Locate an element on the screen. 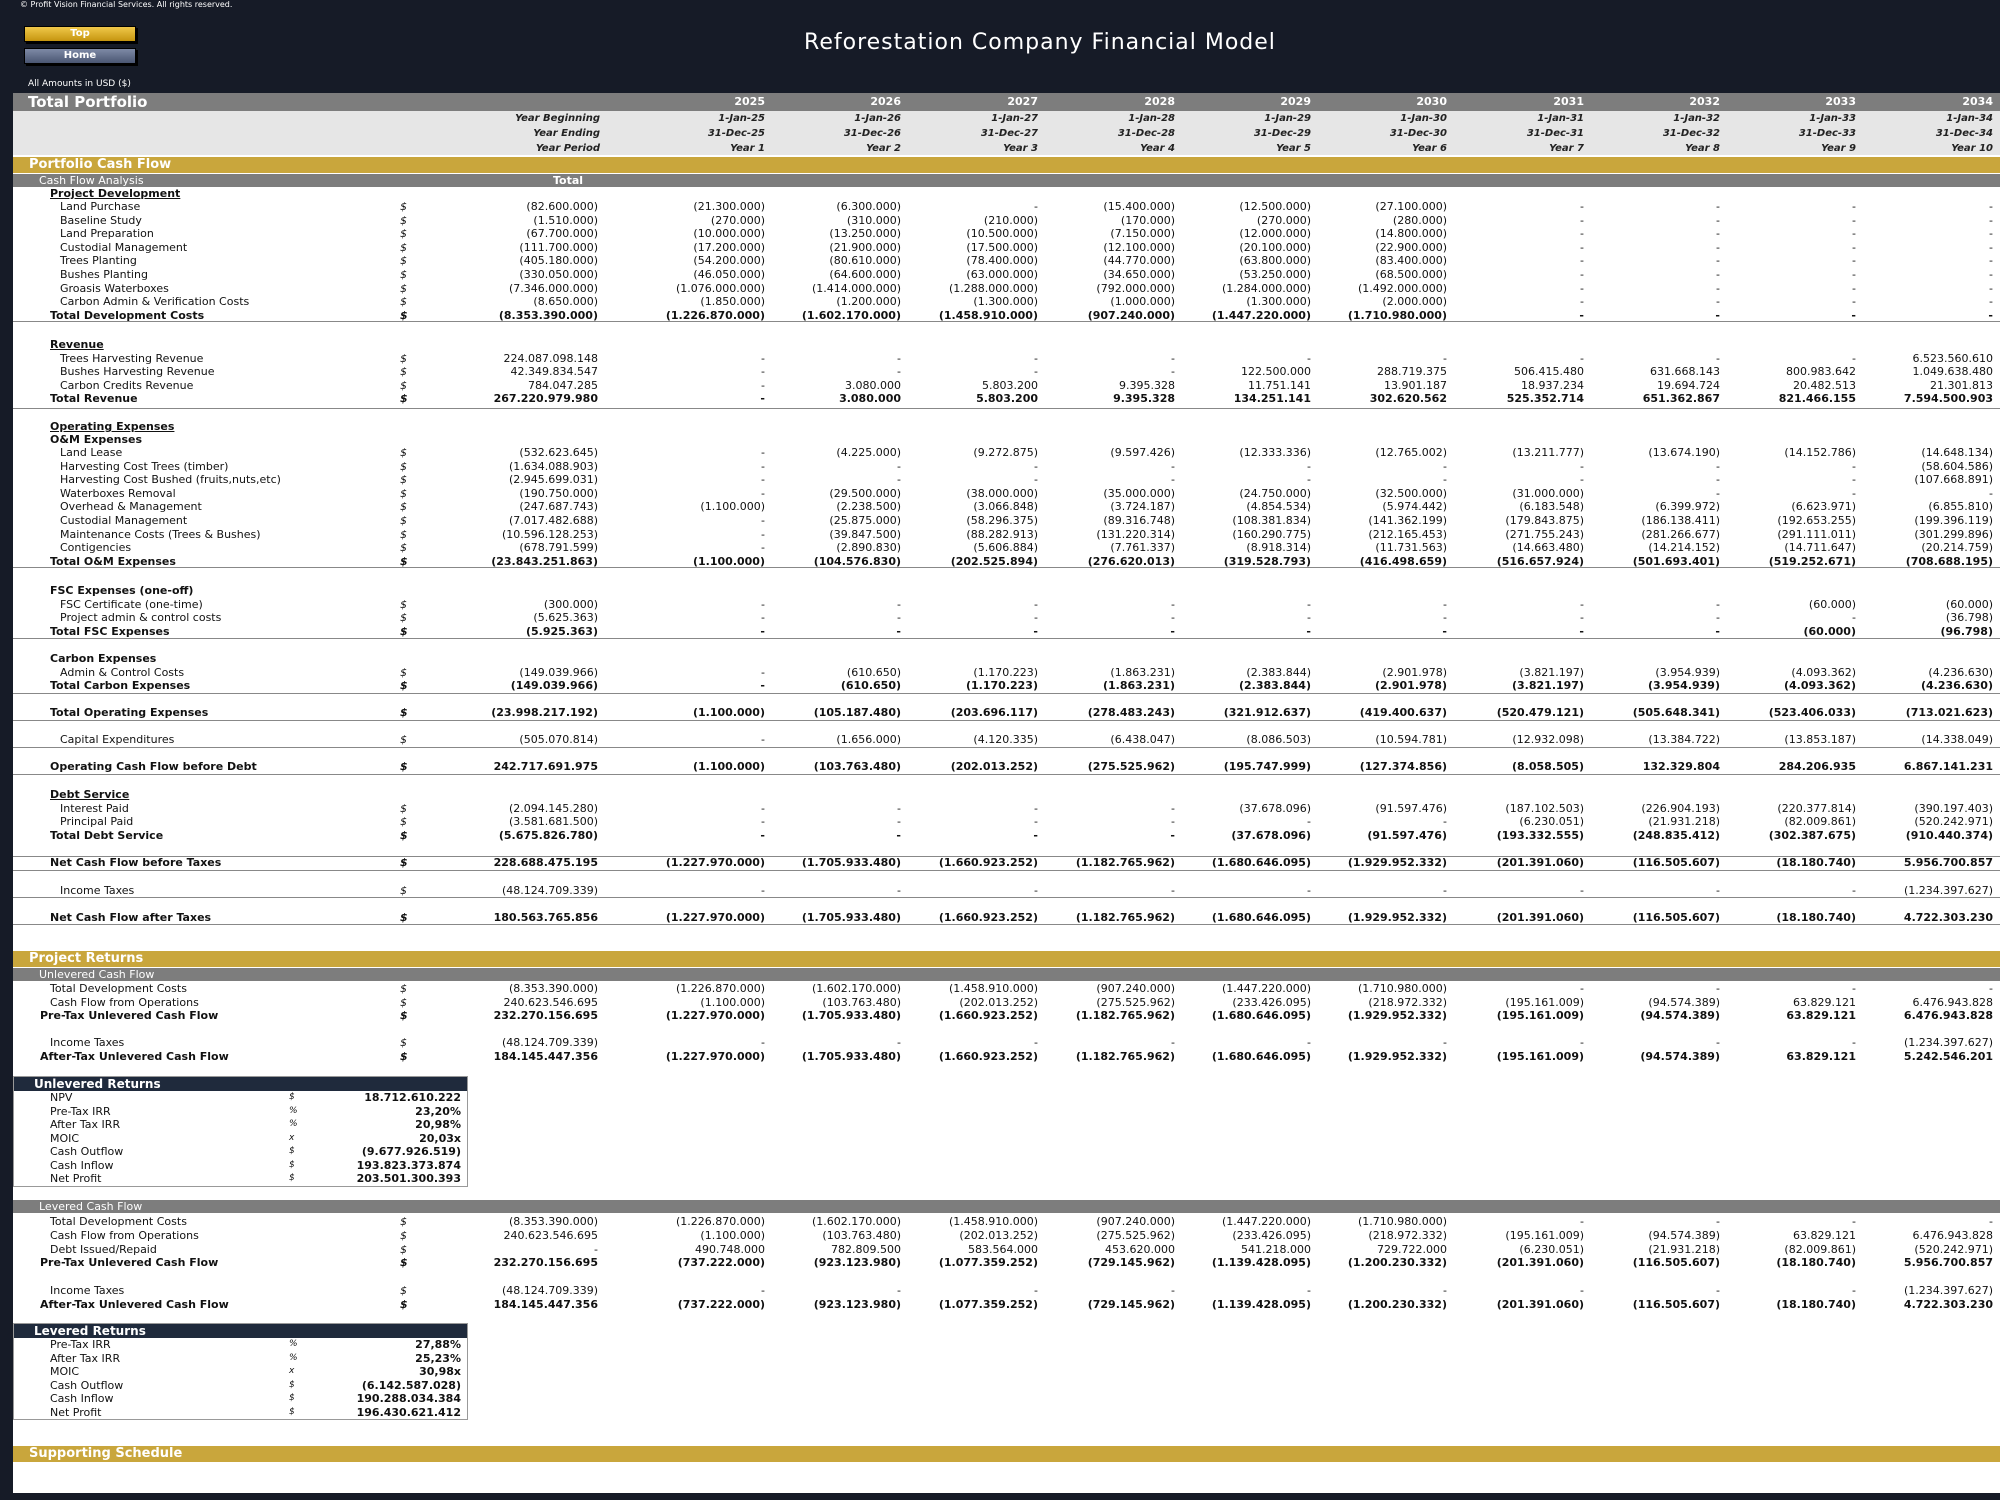 This screenshot has width=2000, height=1500. year-value-cell: (78.400.000) is located at coordinates (1002, 260).